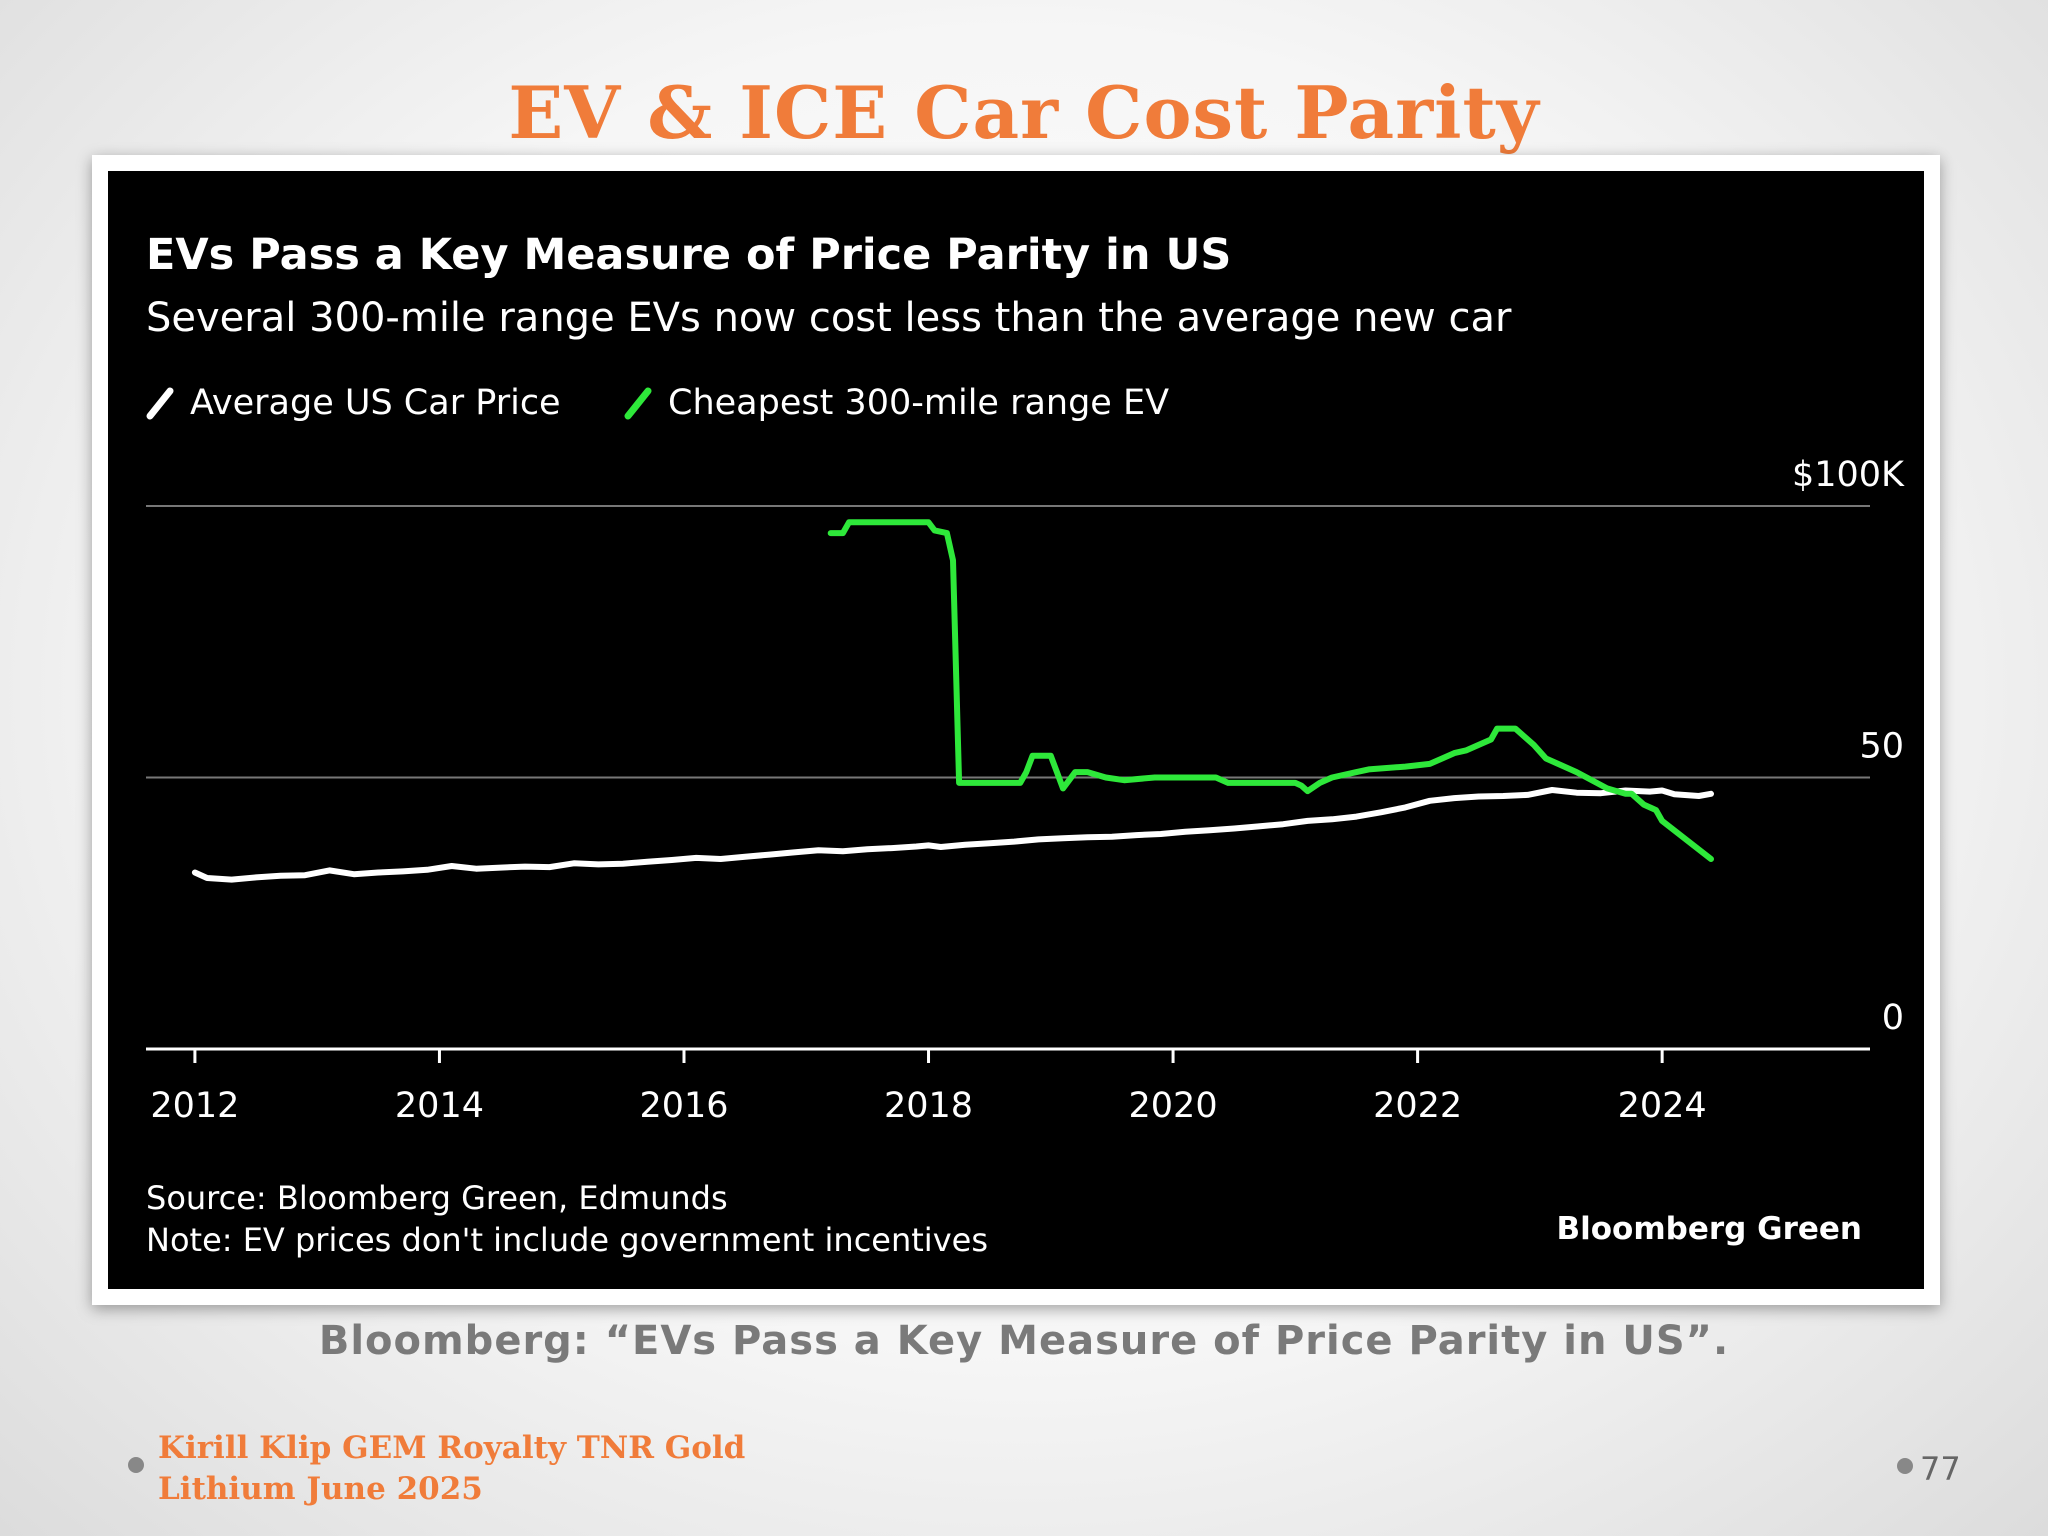 The image size is (2048, 1536). What do you see at coordinates (928, 1106) in the screenshot?
I see `x-tick-label: 2018` at bounding box center [928, 1106].